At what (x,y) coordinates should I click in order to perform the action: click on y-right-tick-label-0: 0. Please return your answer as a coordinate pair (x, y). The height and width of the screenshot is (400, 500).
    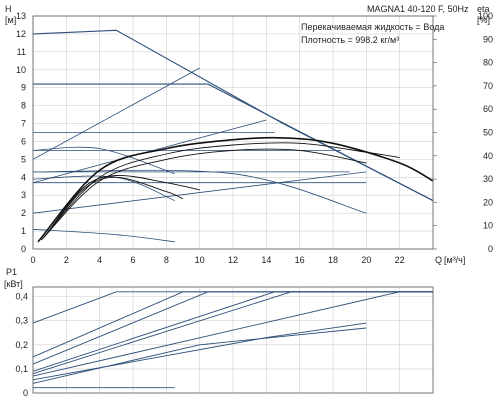
    Looking at the image, I should click on (490, 249).